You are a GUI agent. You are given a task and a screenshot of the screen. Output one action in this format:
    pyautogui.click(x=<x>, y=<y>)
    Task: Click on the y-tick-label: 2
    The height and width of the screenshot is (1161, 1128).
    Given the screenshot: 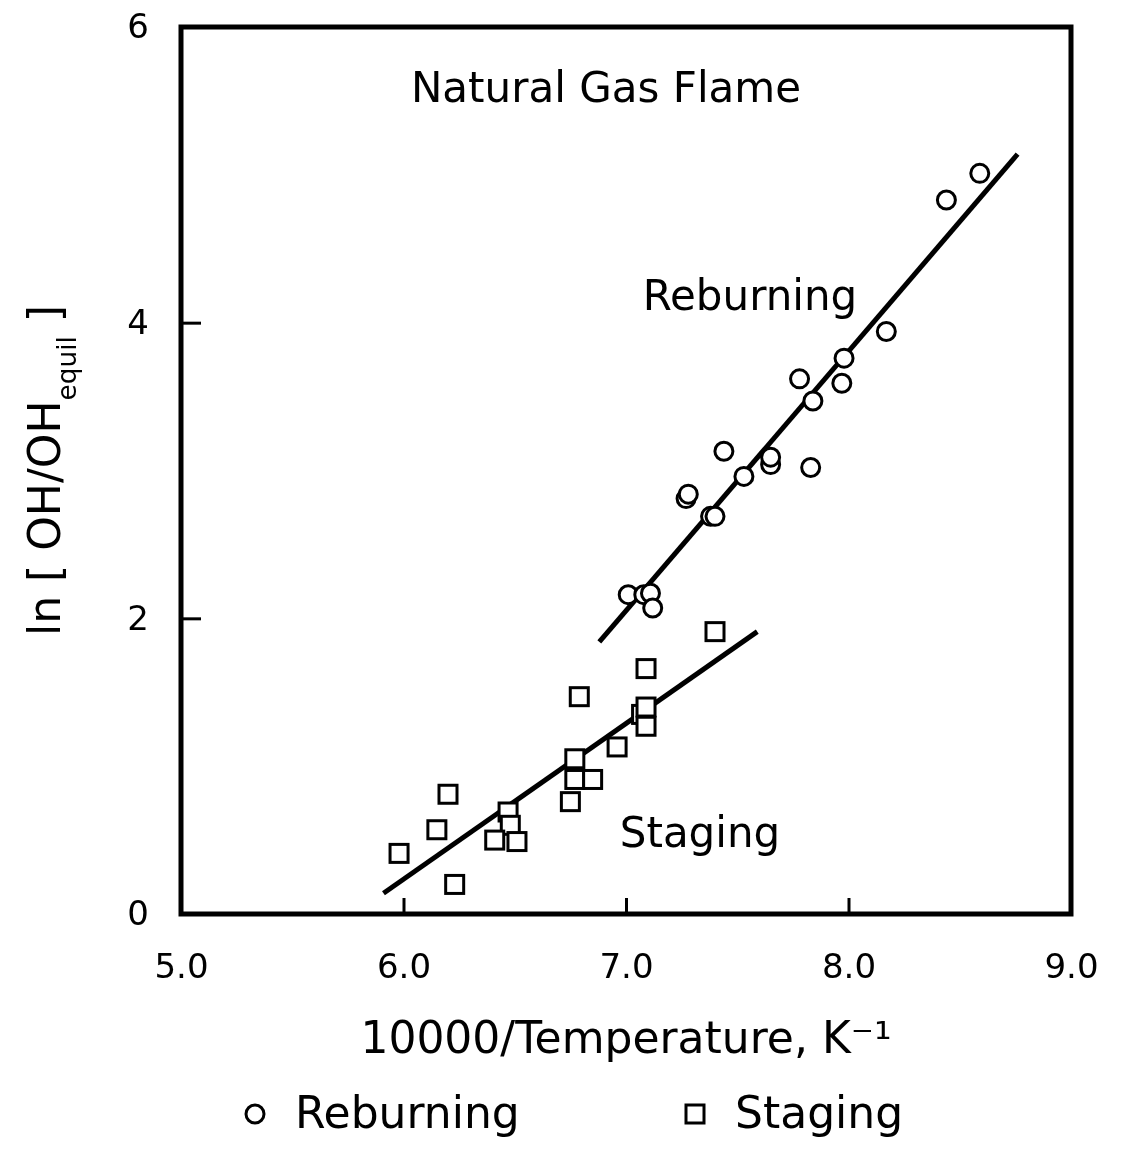 What is the action you would take?
    pyautogui.click(x=138, y=617)
    